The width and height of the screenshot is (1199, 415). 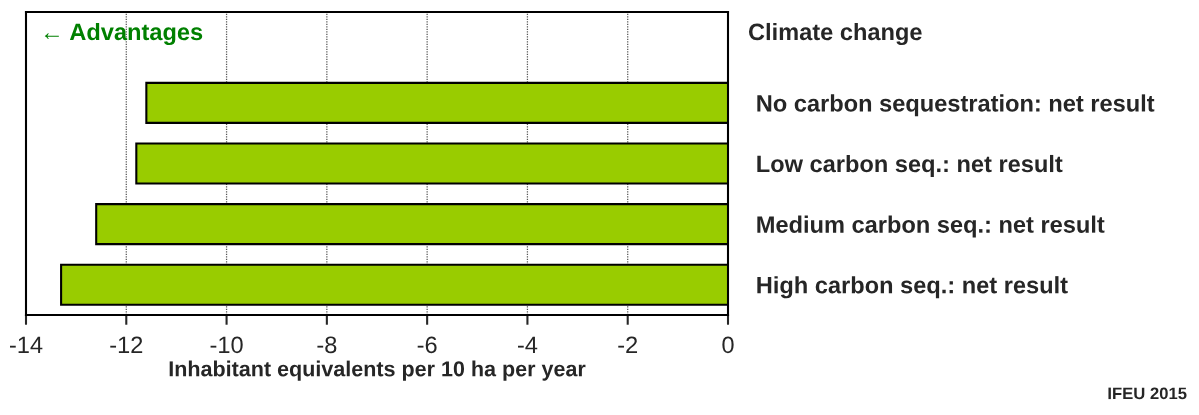 I want to click on text: ← Advantages, so click(x=123, y=34).